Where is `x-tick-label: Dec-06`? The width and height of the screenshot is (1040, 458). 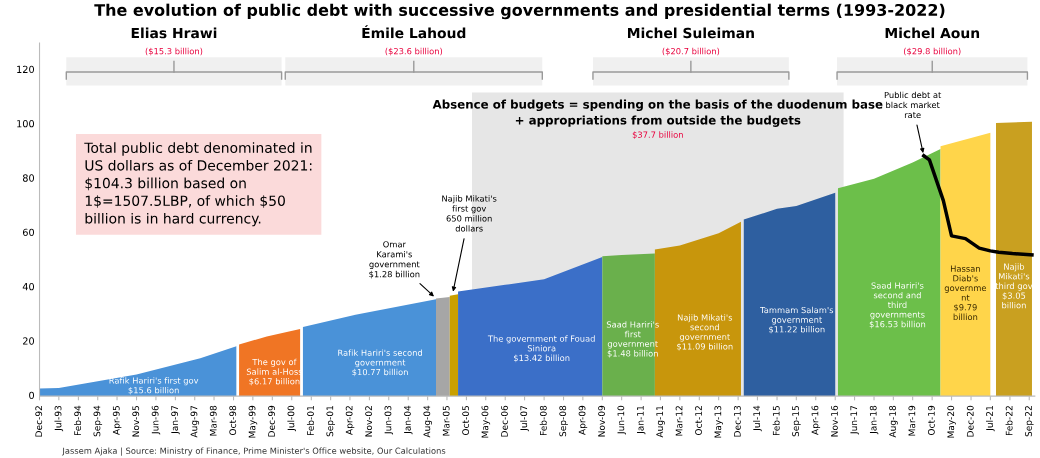
x-tick-label: Dec-06 is located at coordinates (504, 421).